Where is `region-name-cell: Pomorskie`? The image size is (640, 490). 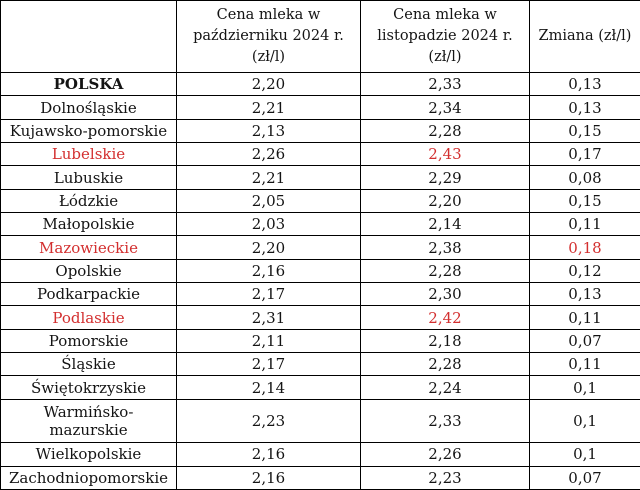 region-name-cell: Pomorskie is located at coordinates (88, 341).